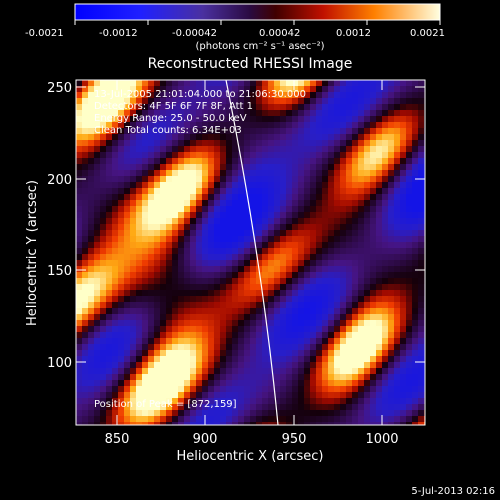 The width and height of the screenshot is (500, 500). I want to click on x-tick-label: 900, so click(205, 439).